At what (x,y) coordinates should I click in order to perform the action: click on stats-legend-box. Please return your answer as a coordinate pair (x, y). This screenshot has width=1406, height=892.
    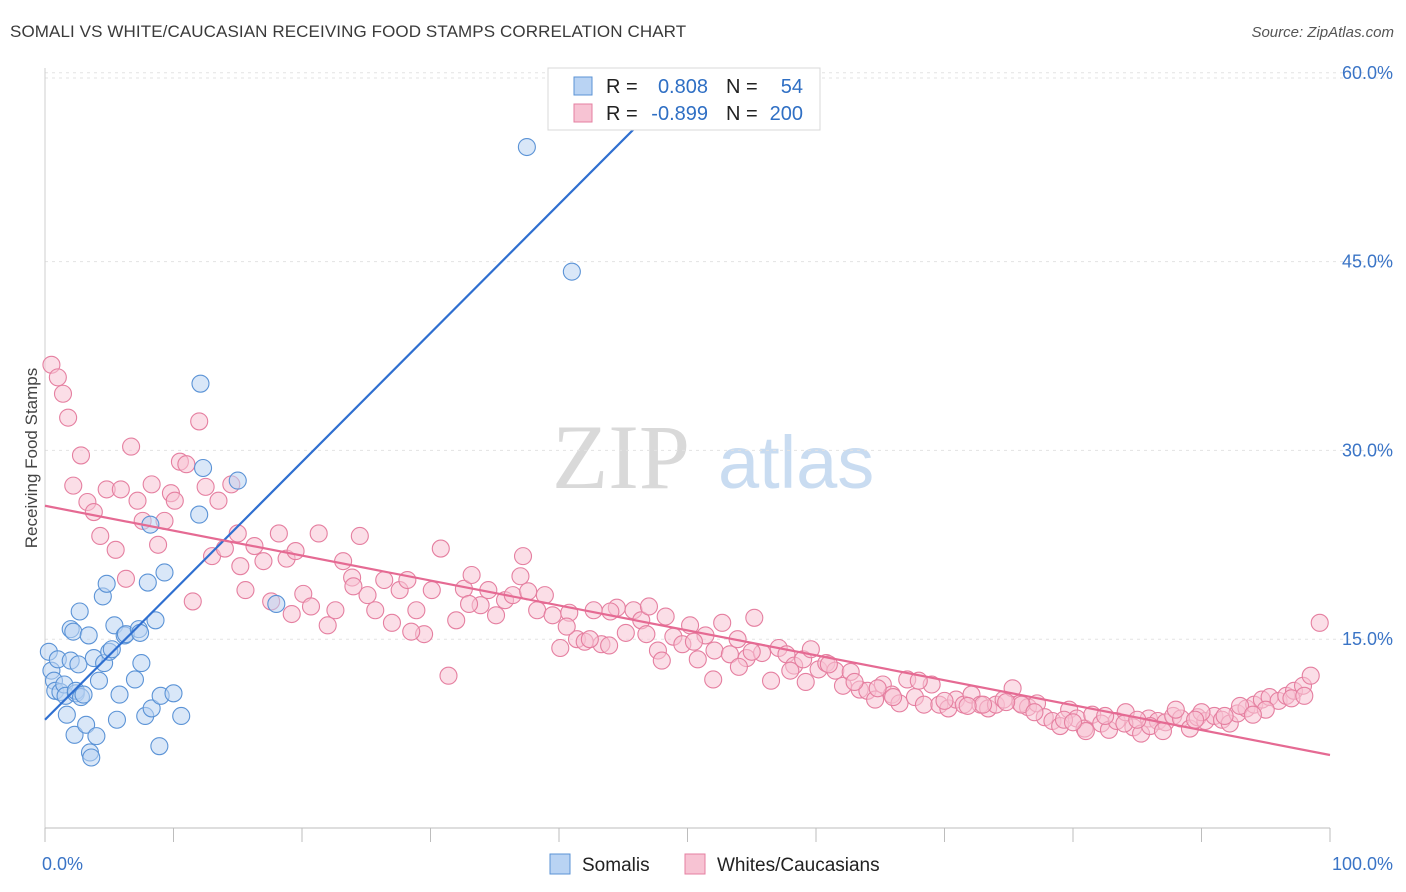
    Looking at the image, I should click on (684, 99).